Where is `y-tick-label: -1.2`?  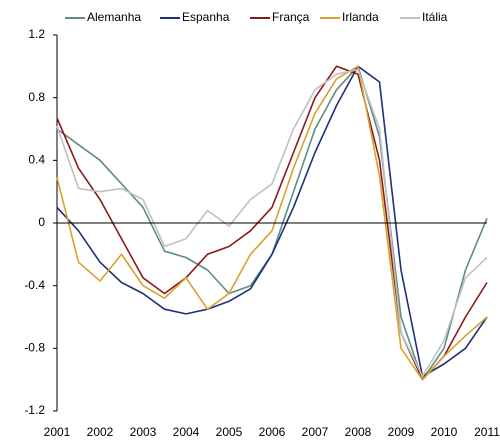 y-tick-label: -1.2 is located at coordinates (34, 410).